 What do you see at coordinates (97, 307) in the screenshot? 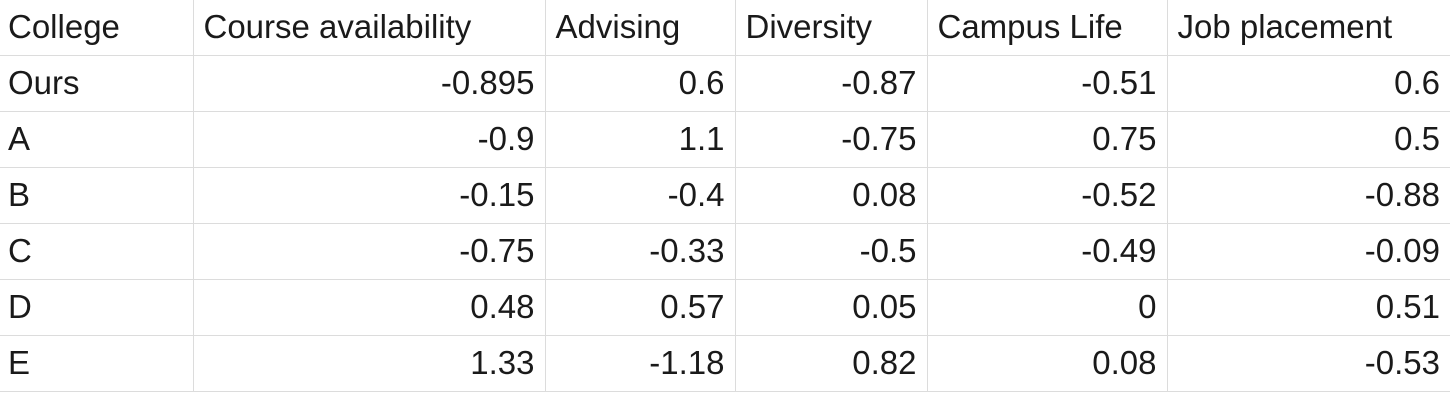
I see `college-cell: D` at bounding box center [97, 307].